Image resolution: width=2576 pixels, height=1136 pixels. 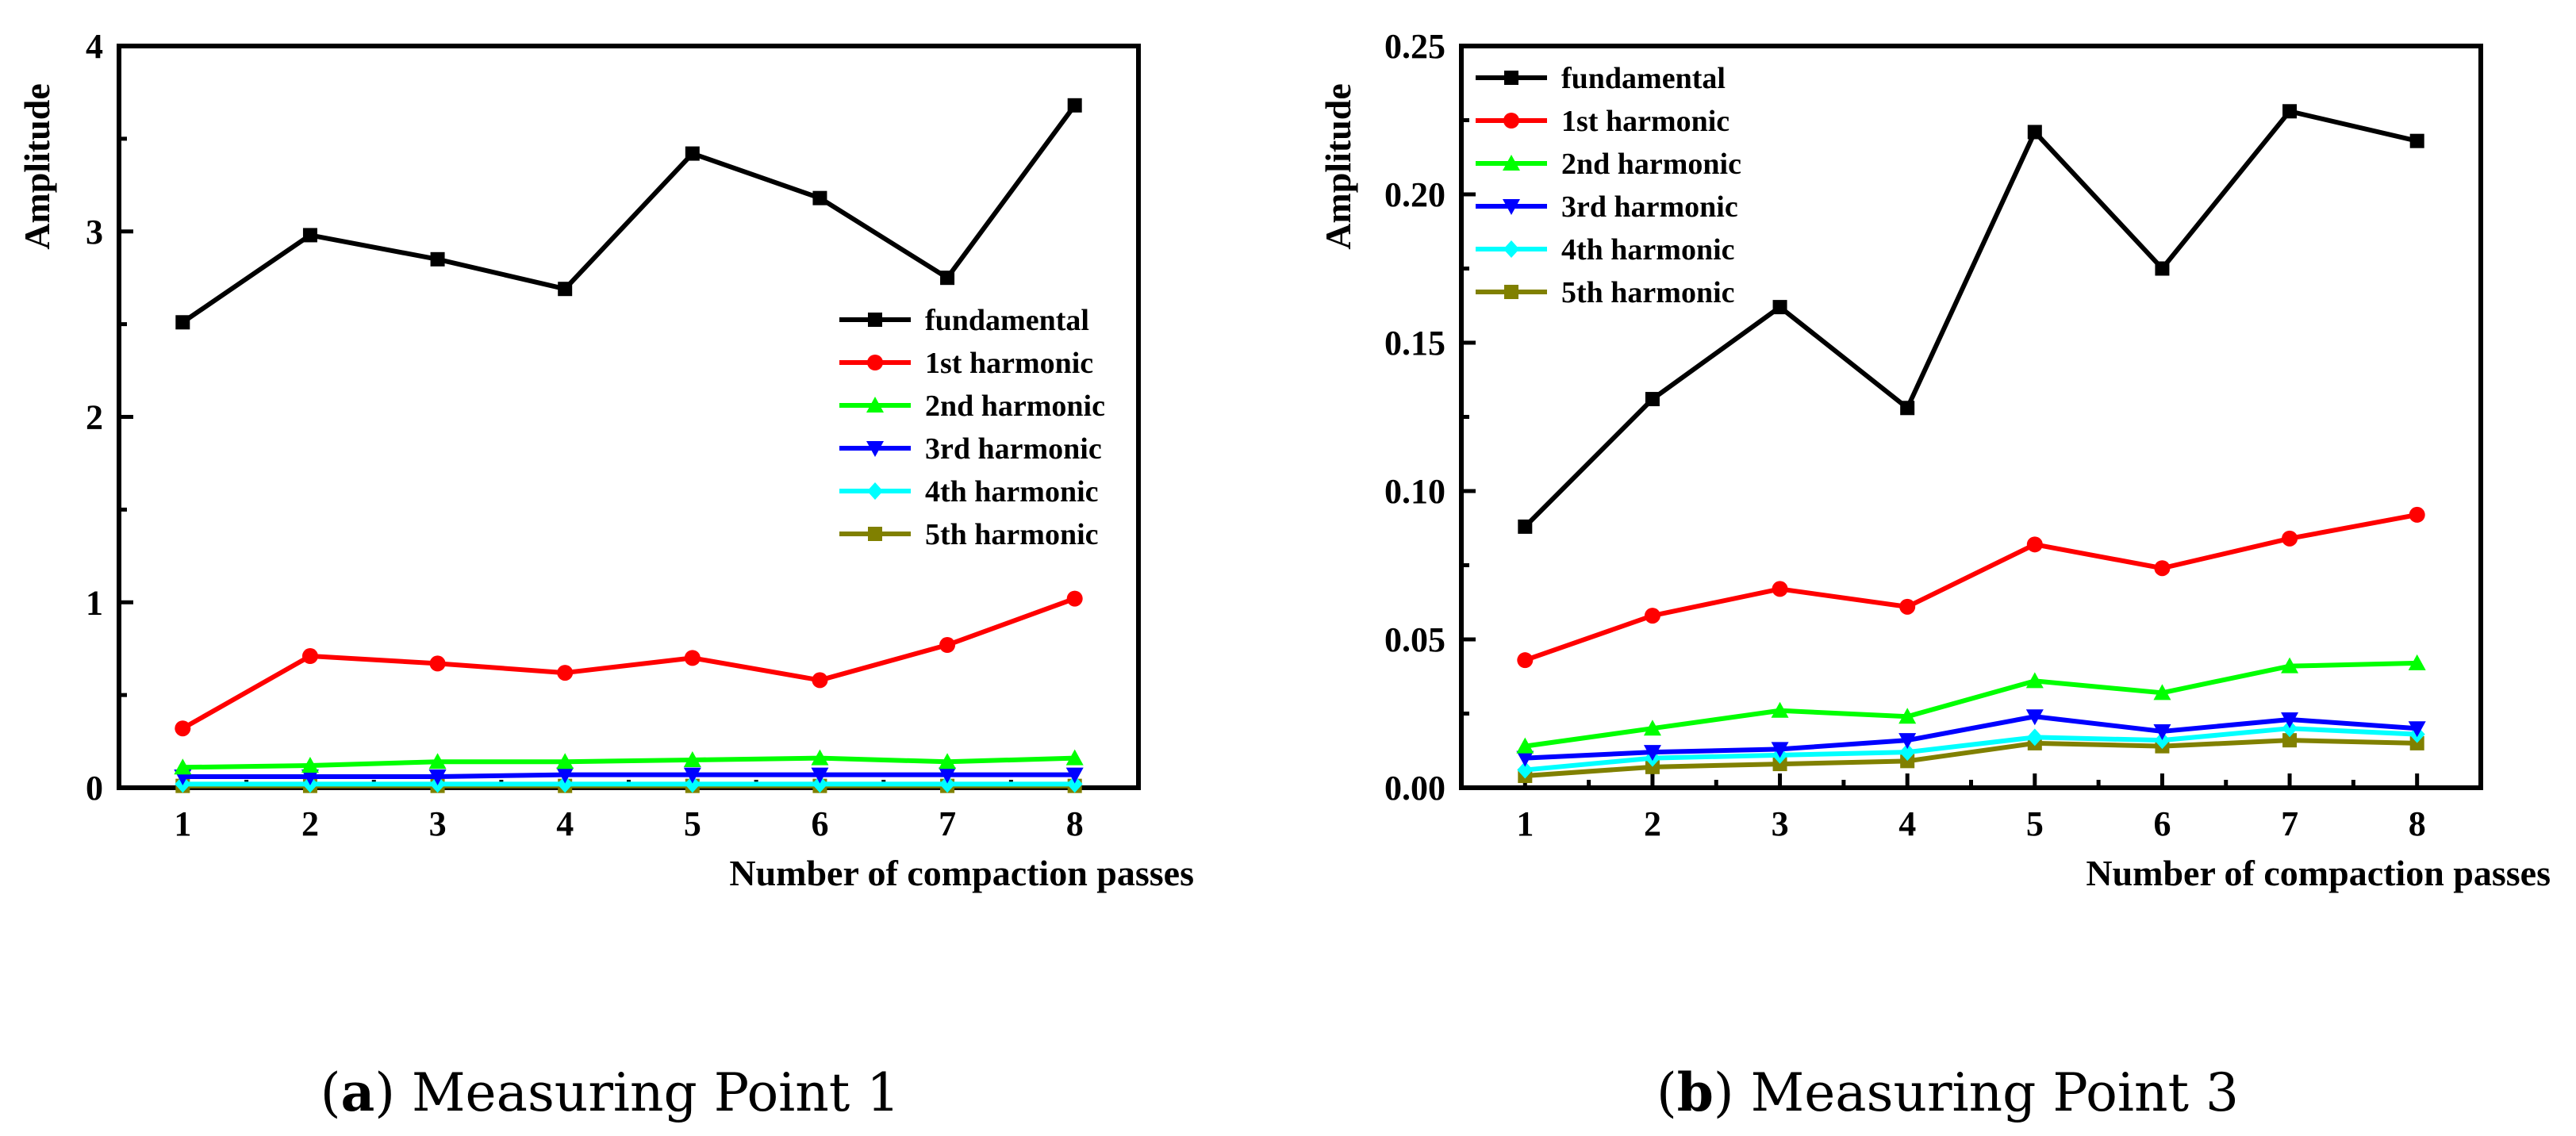 I want to click on panel-b-x-axis-title: Number of compaction passes, so click(x=2318, y=873).